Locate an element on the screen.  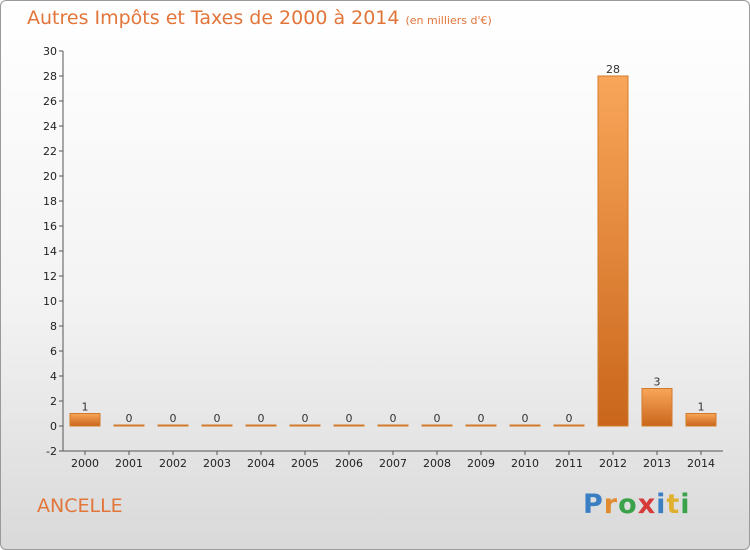
y-tick-label: 10 is located at coordinates (50, 301).